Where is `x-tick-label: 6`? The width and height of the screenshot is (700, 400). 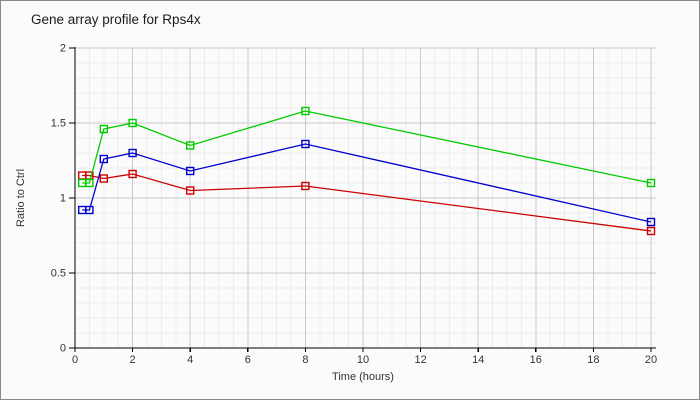 x-tick-label: 6 is located at coordinates (248, 360).